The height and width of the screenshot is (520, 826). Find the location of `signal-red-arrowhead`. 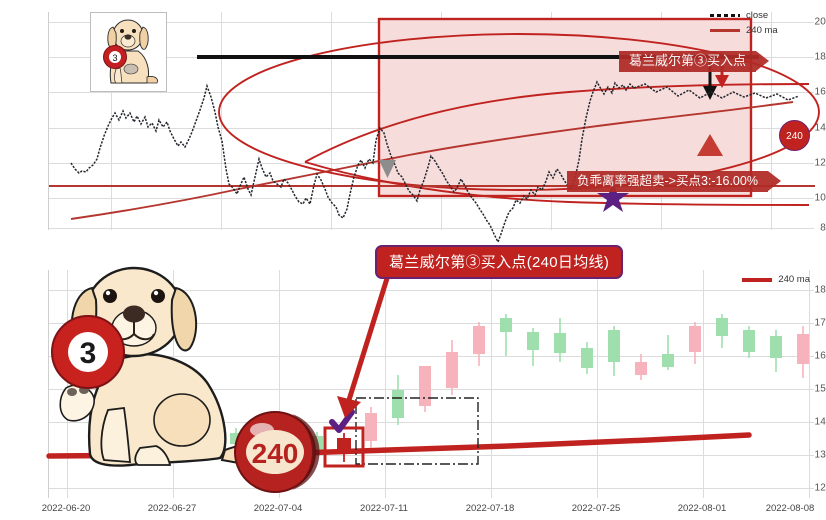

signal-red-arrowhead is located at coordinates (722, 81).